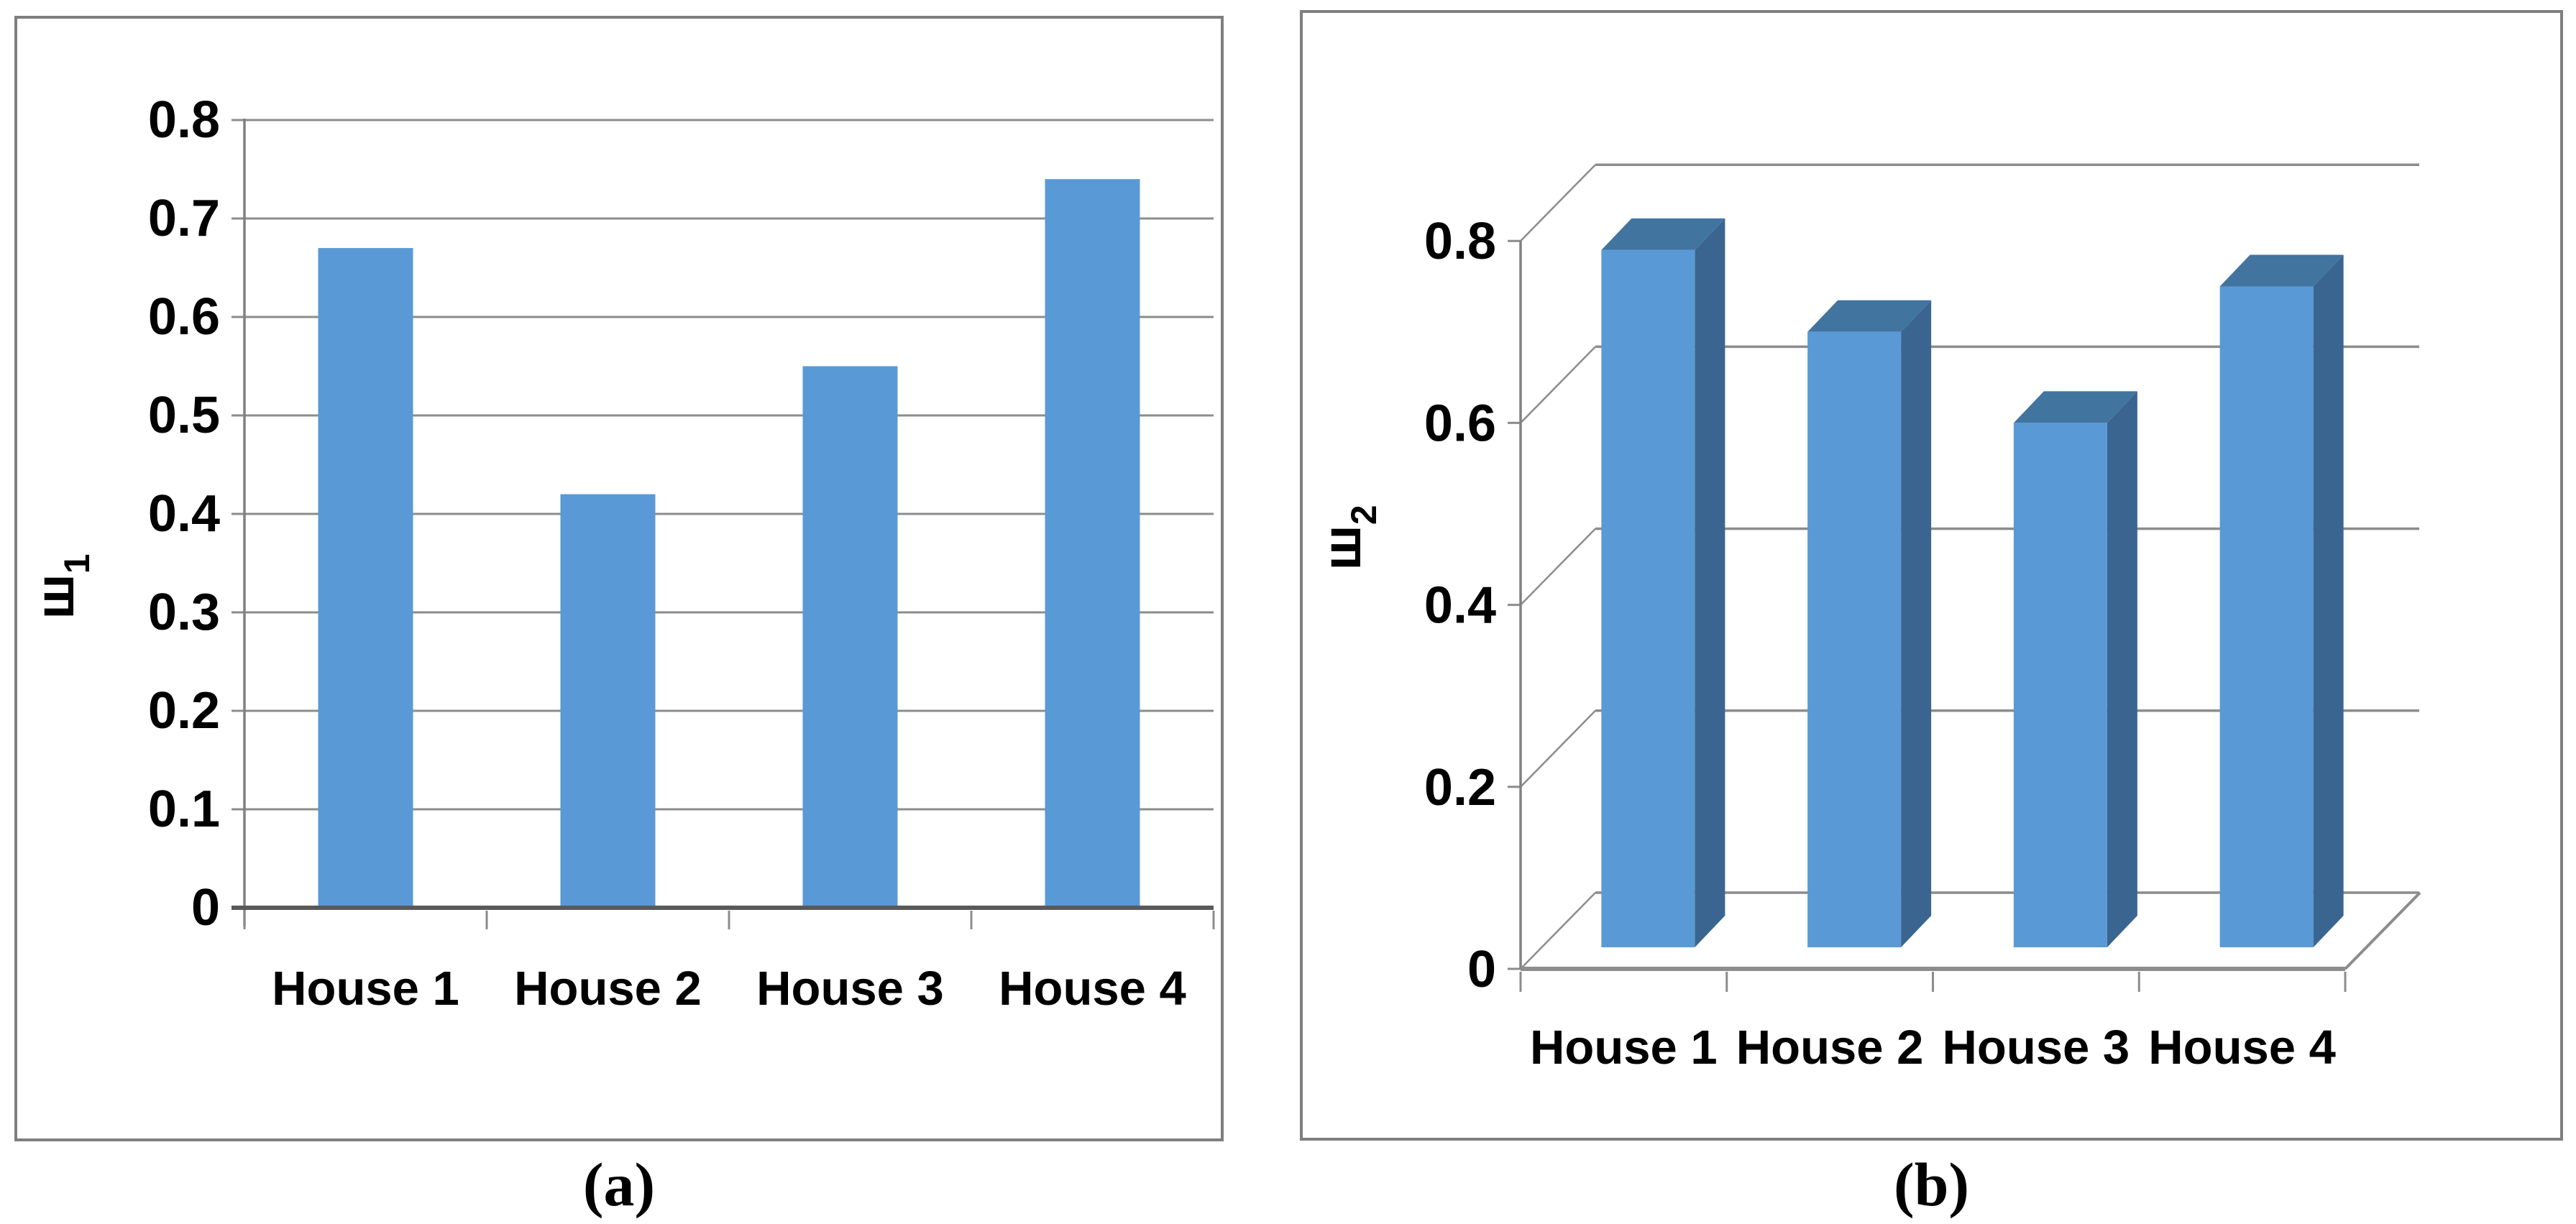 This screenshot has width=2576, height=1224. What do you see at coordinates (1648, 598) in the screenshot?
I see `bar-house-1-front-face` at bounding box center [1648, 598].